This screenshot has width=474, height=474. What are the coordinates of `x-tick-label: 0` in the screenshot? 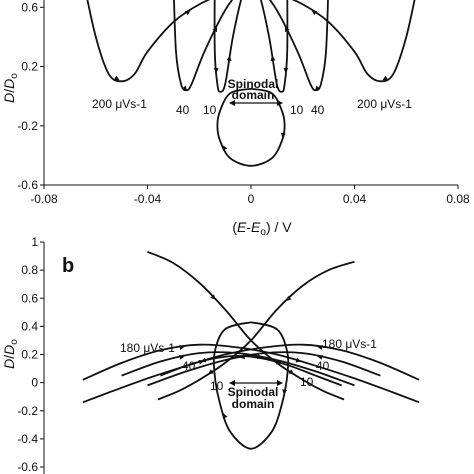 It's located at (251, 199).